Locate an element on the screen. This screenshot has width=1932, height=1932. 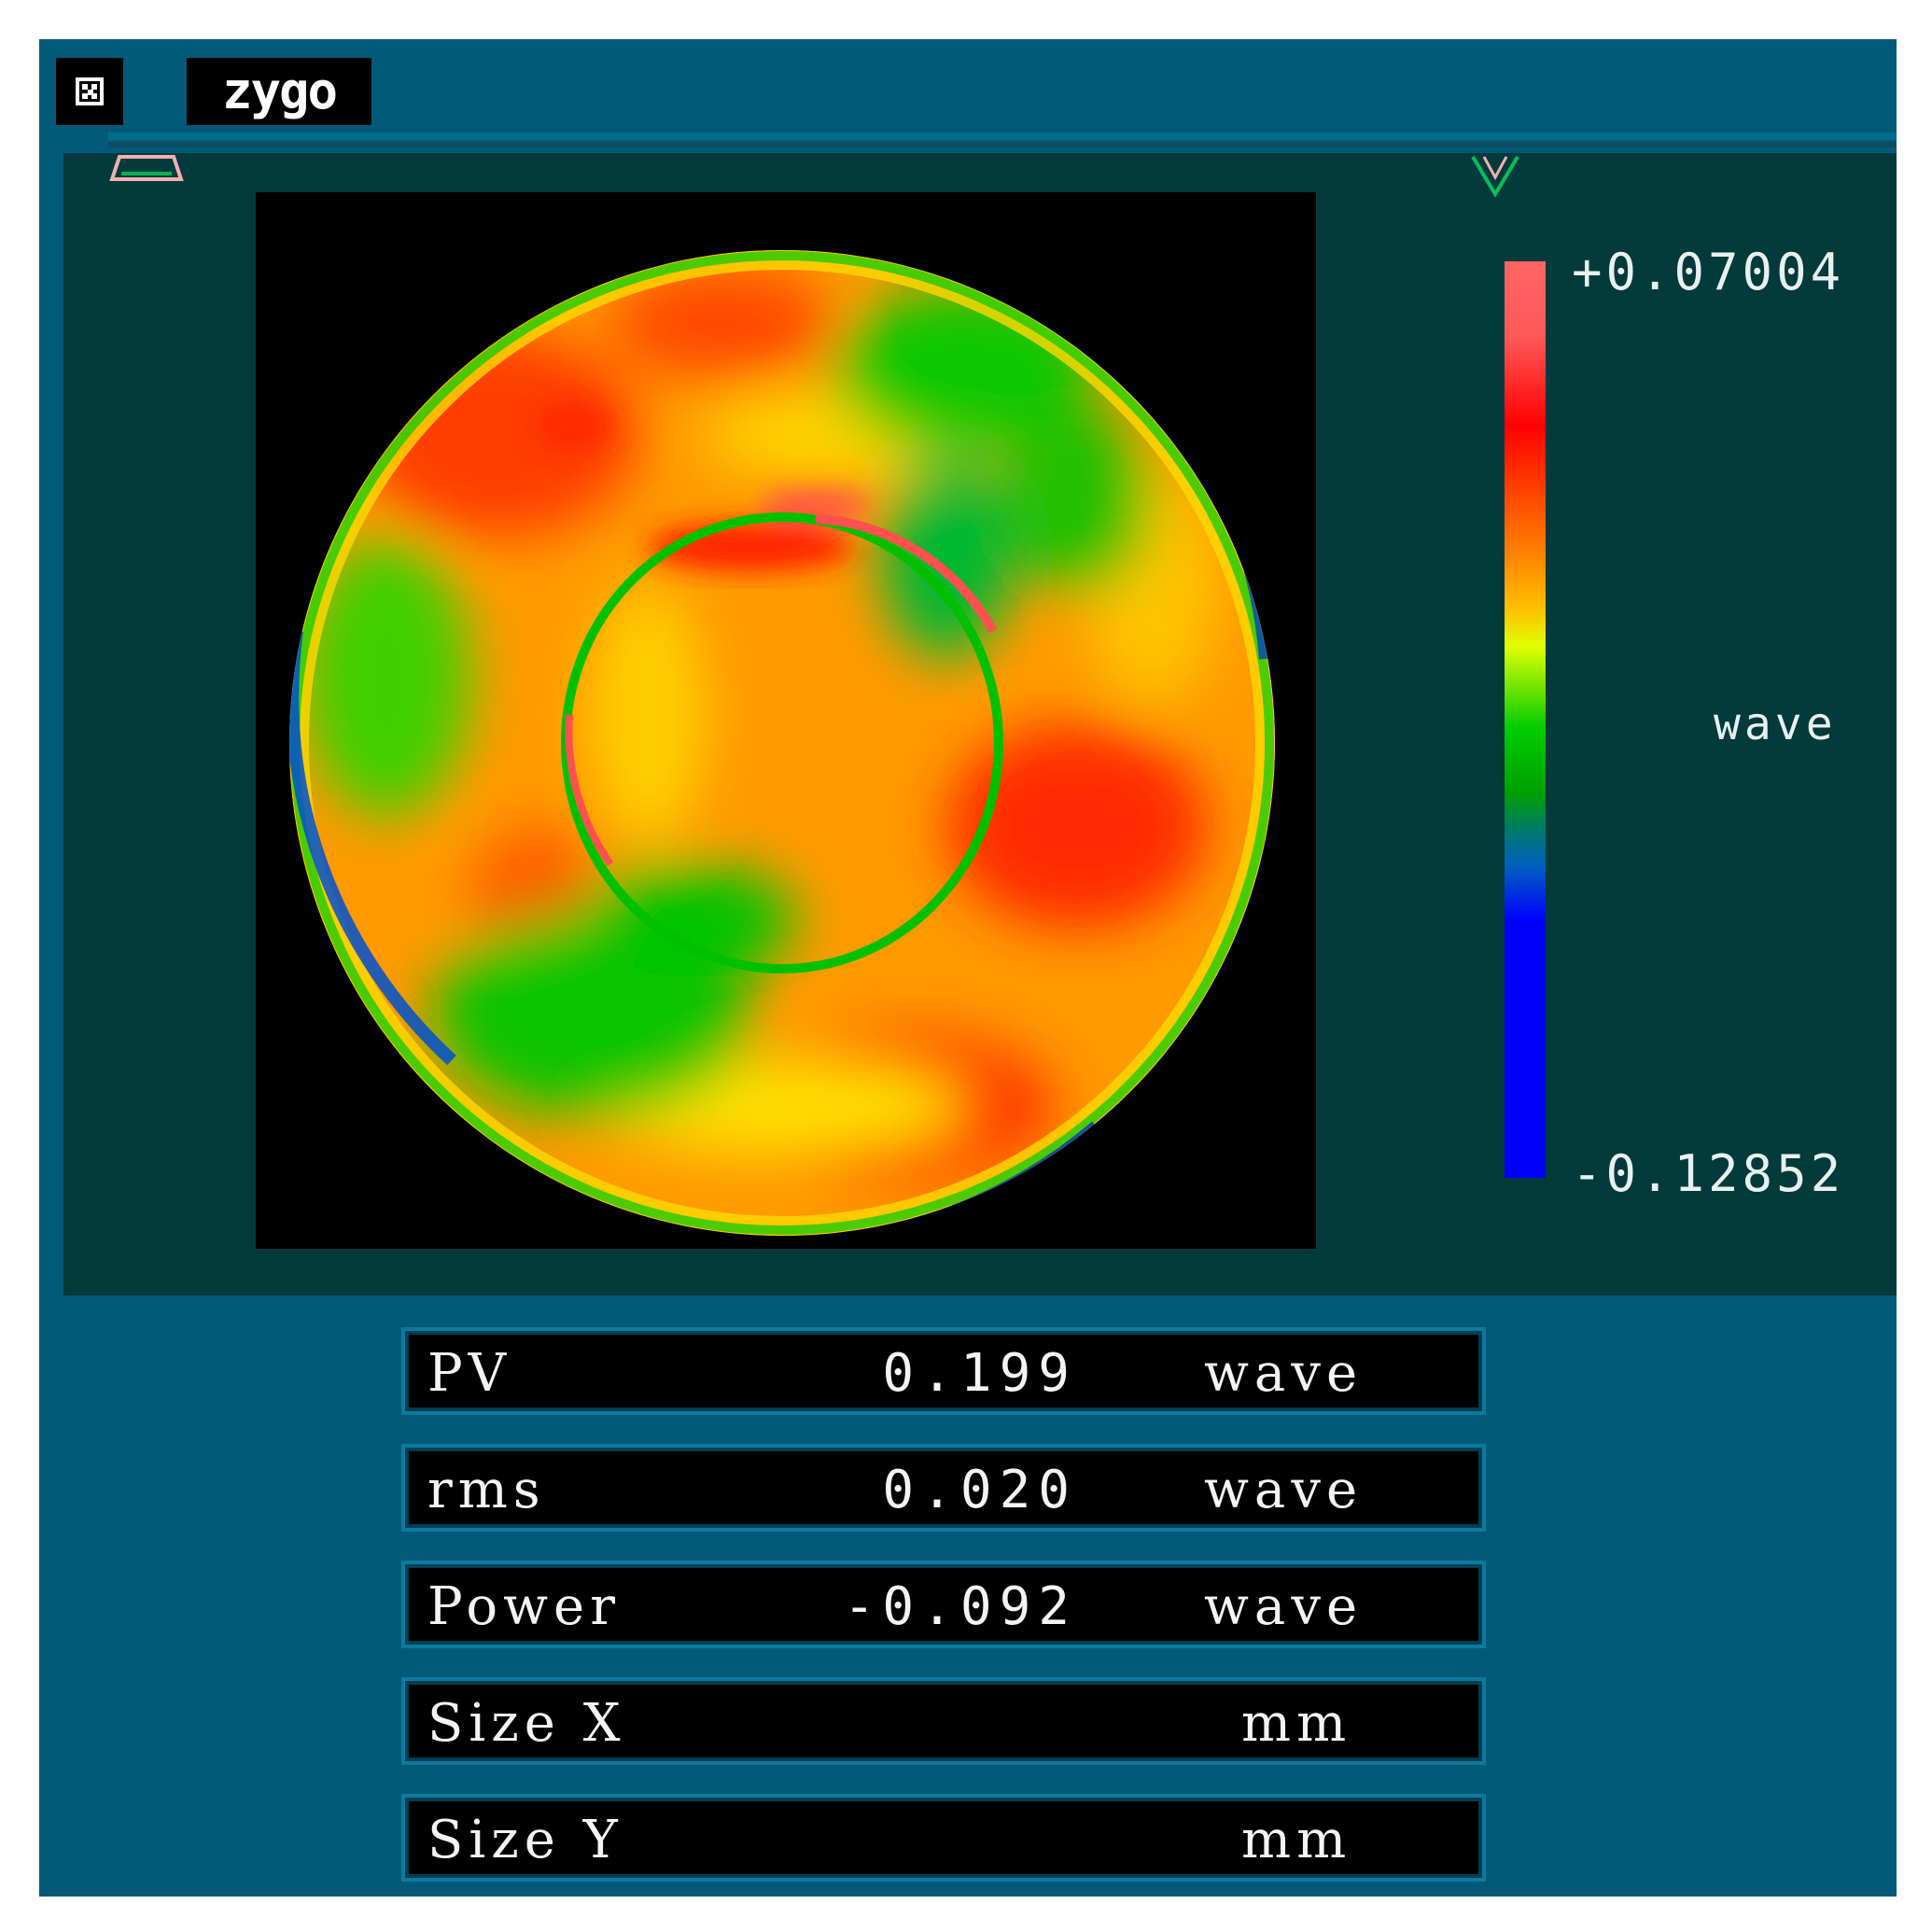
color-scale-max: +0.07004 is located at coordinates (1708, 272).